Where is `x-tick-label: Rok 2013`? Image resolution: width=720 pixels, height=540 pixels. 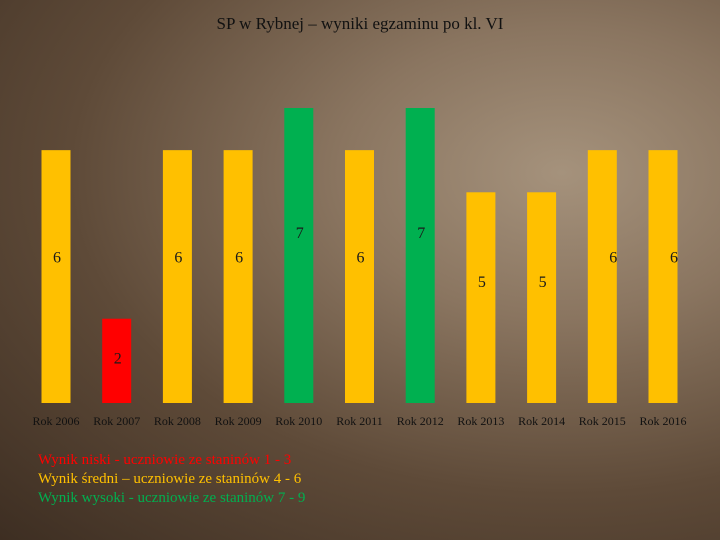
x-tick-label: Rok 2013 is located at coordinates (480, 421).